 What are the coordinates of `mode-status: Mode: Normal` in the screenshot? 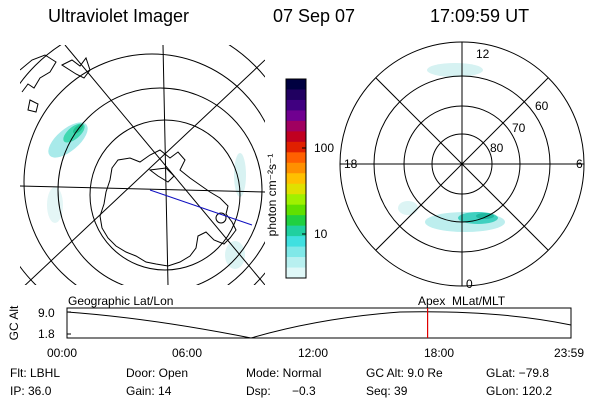 It's located at (284, 373).